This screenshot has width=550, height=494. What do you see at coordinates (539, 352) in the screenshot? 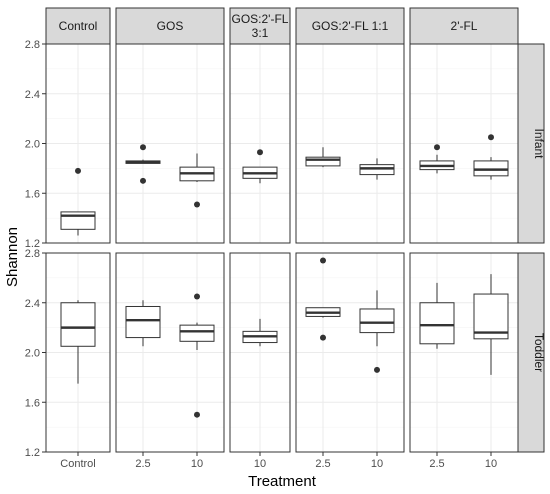
I see `facet-row-label: Toddler` at bounding box center [539, 352].